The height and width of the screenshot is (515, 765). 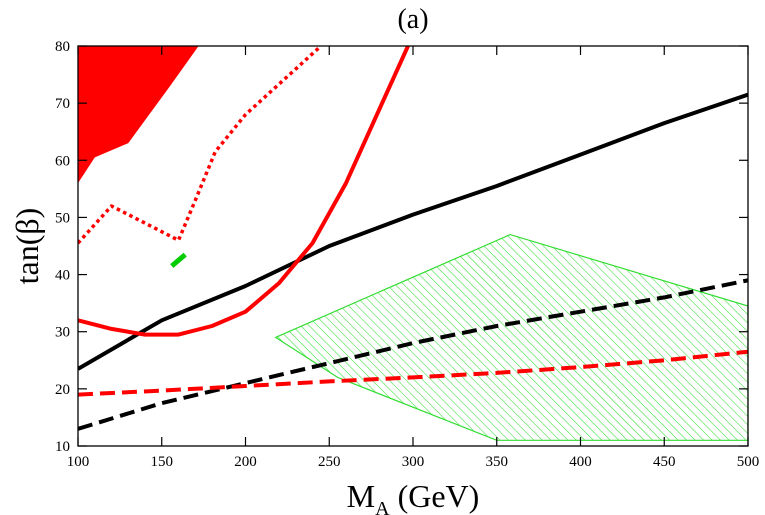 I want to click on x-tick-label: 250, so click(x=329, y=462).